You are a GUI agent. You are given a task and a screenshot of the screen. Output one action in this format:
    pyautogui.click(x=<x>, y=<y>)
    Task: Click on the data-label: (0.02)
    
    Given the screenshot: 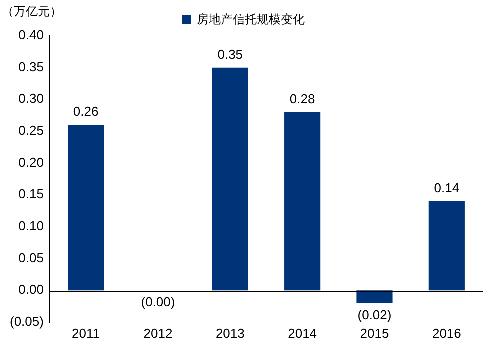 What is the action you would take?
    pyautogui.click(x=375, y=314)
    